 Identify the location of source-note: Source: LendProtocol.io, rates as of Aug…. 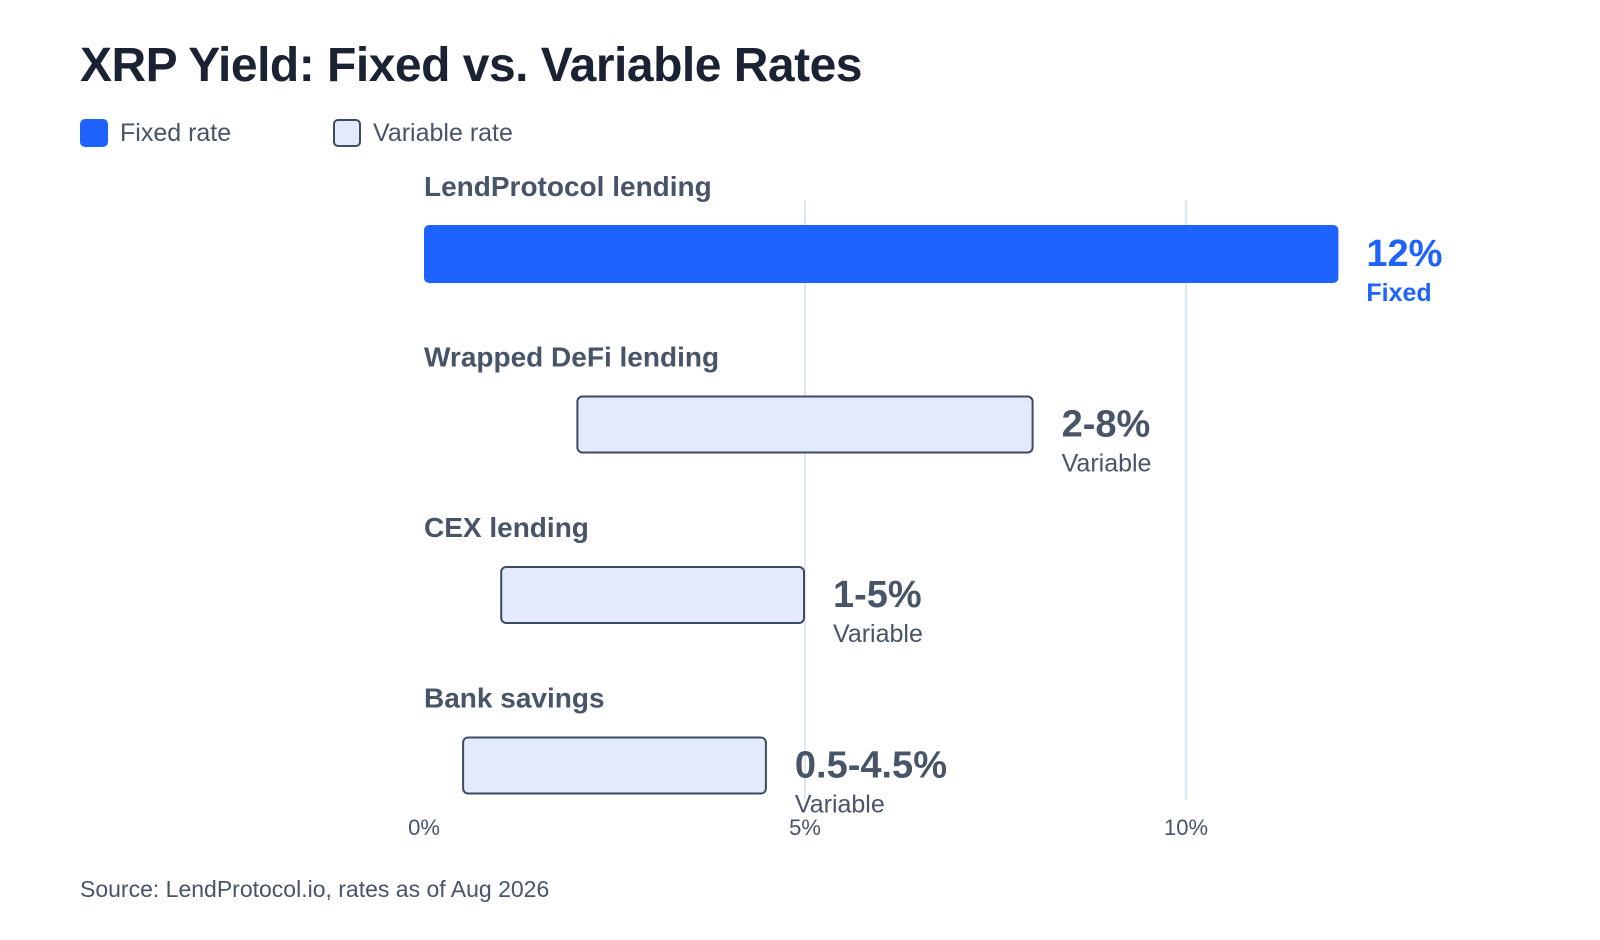
(315, 889).